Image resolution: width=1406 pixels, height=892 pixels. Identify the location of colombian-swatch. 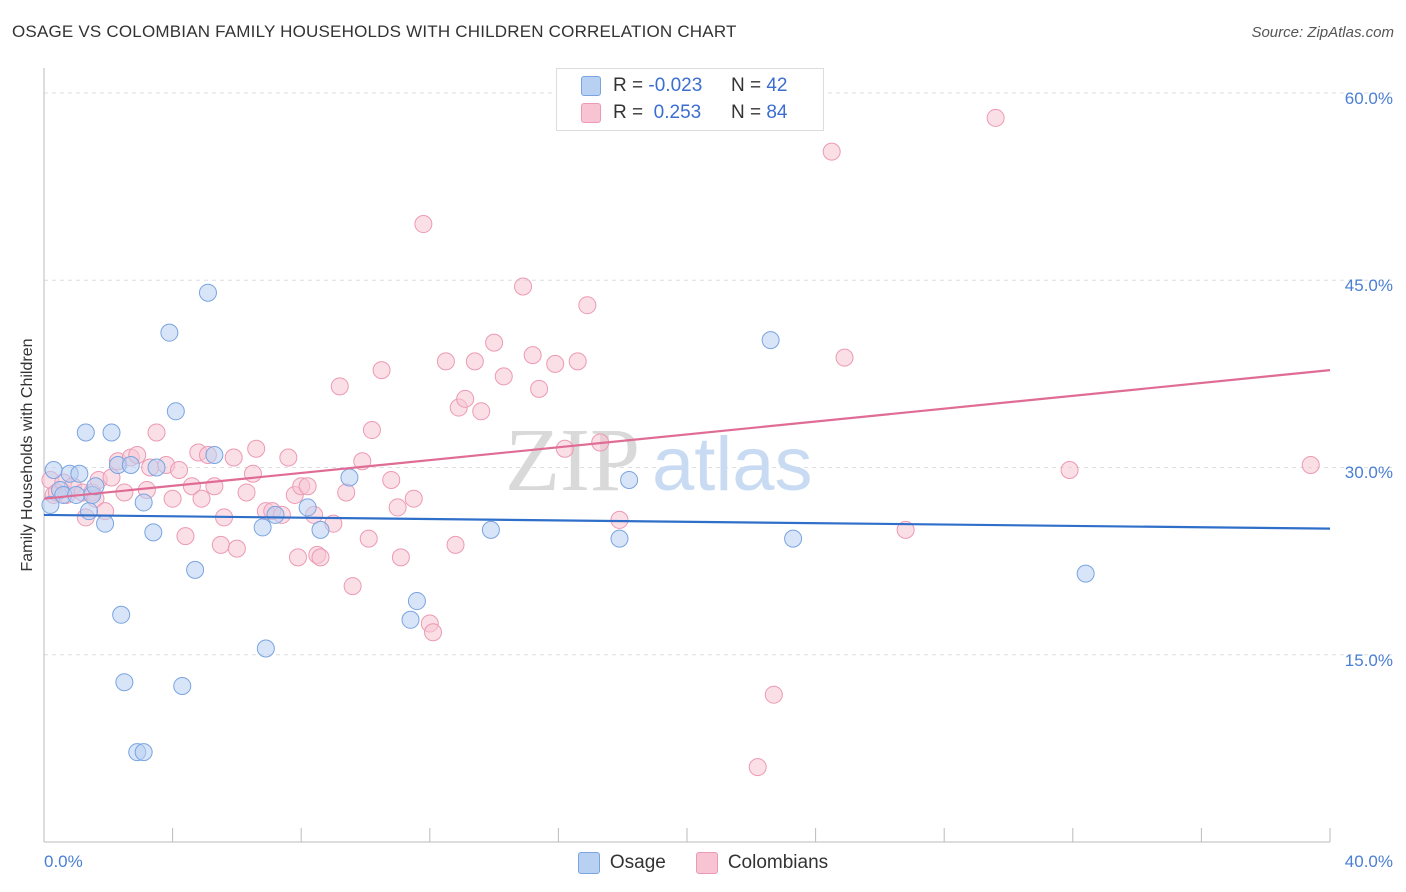
(591, 113).